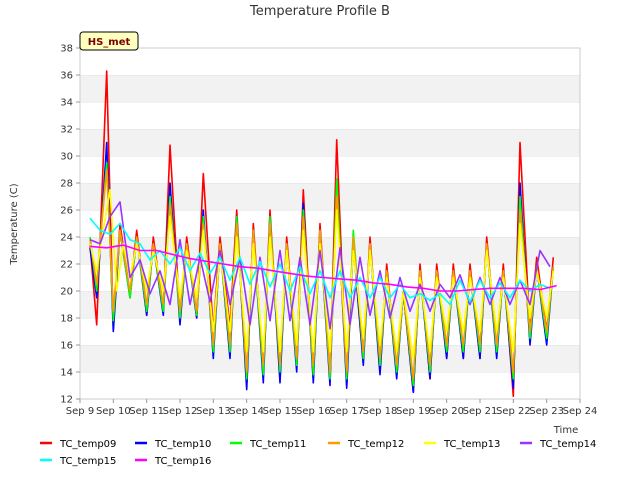  I want to click on legend-label: TC_temp09, so click(87, 444).